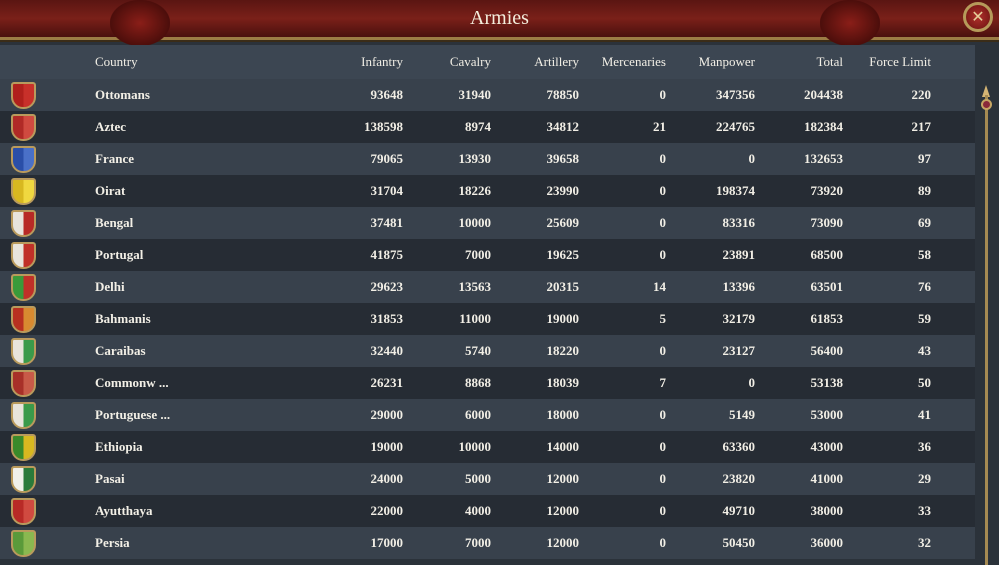 This screenshot has width=999, height=565. Describe the element at coordinates (487, 415) in the screenshot. I see `table-row: Portuguese ... 29000 6000 18000 0 5149 53000 41` at that location.